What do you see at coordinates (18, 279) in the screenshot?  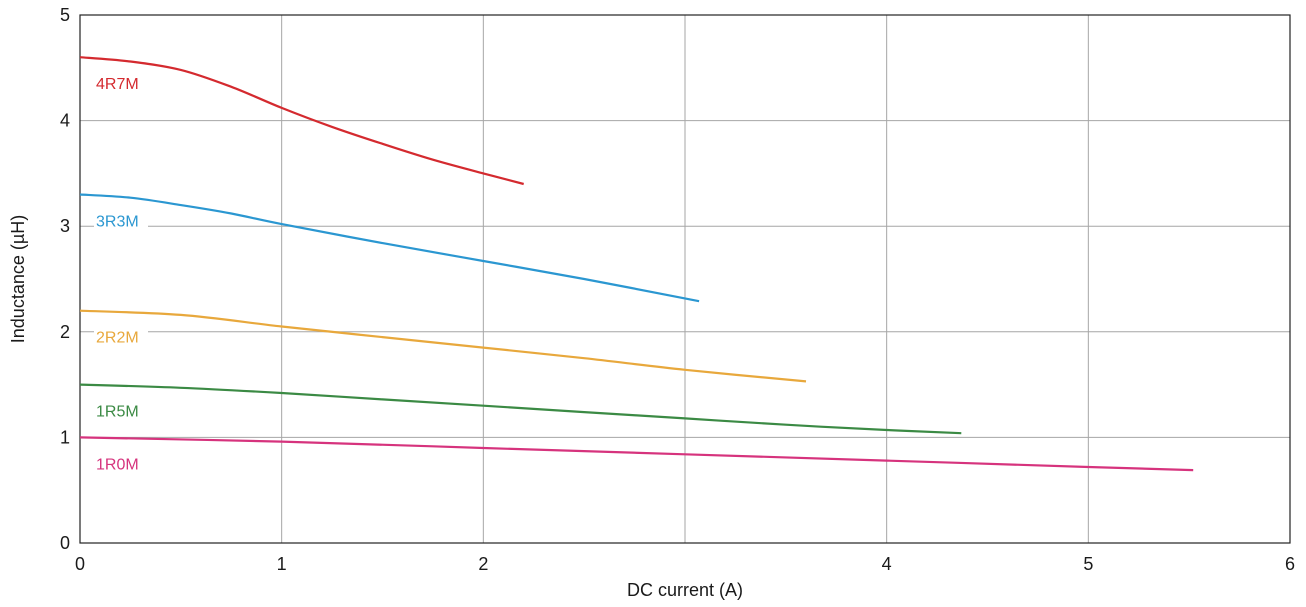 I see `y-axis-title: Inductance (µH)` at bounding box center [18, 279].